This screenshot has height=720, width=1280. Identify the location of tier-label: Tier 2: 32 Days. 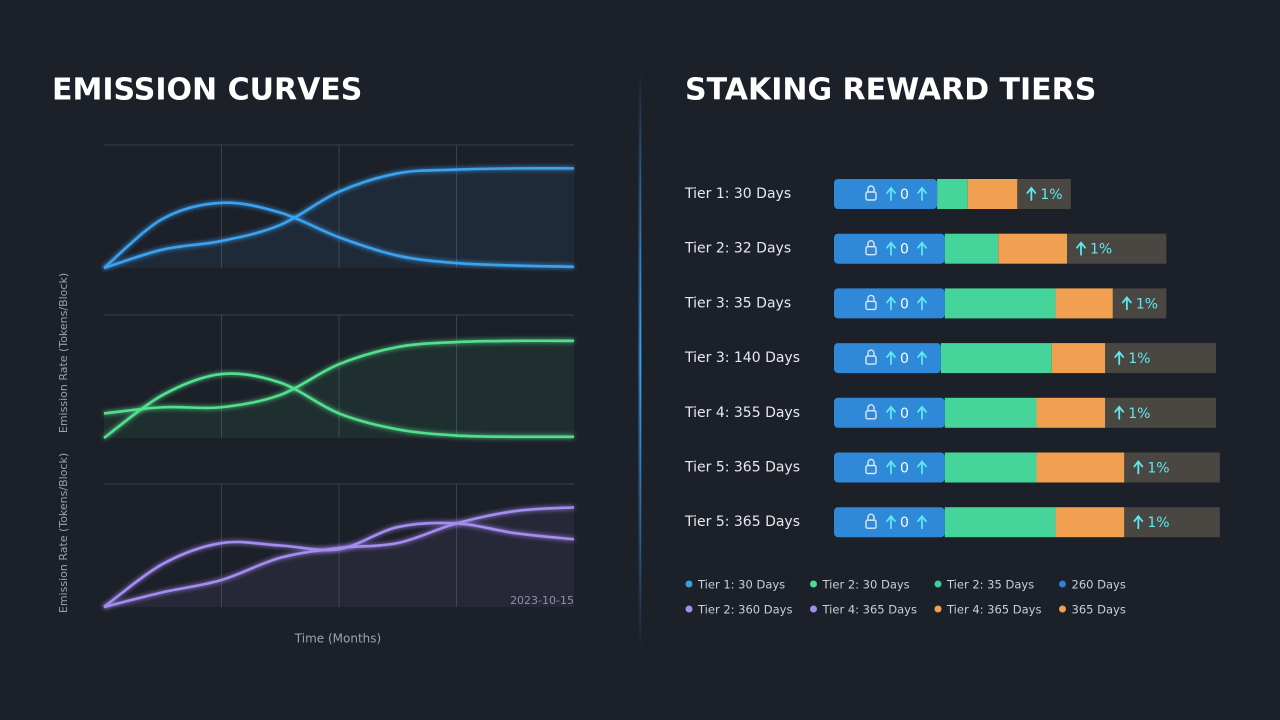
(737, 249).